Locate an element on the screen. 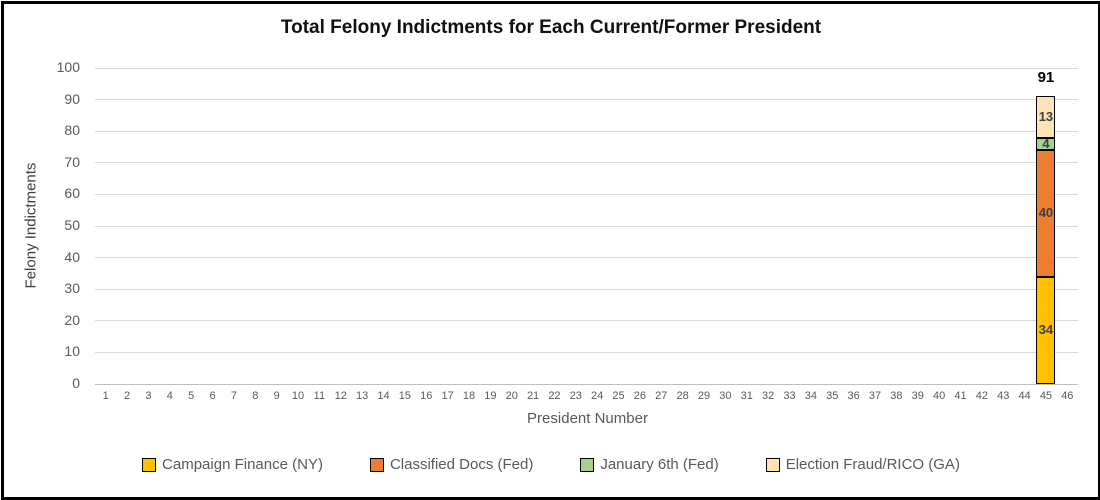  x-tick-label: 7 is located at coordinates (233, 396).